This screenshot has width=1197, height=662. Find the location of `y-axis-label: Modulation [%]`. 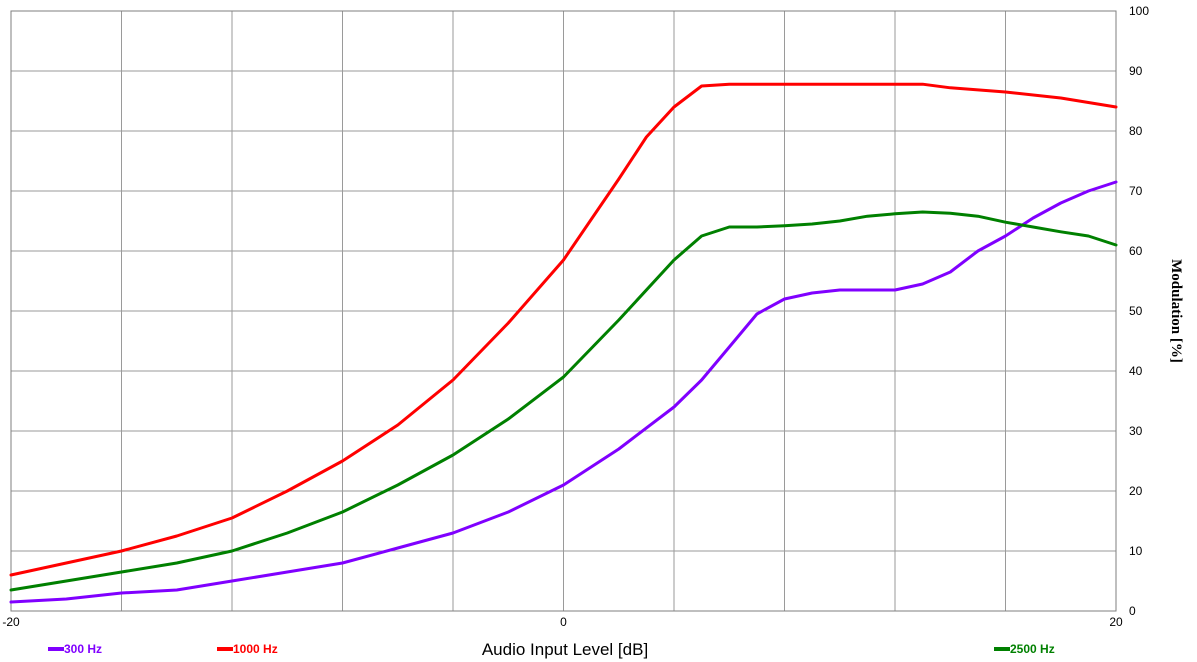

y-axis-label: Modulation [%] is located at coordinates (1176, 311).